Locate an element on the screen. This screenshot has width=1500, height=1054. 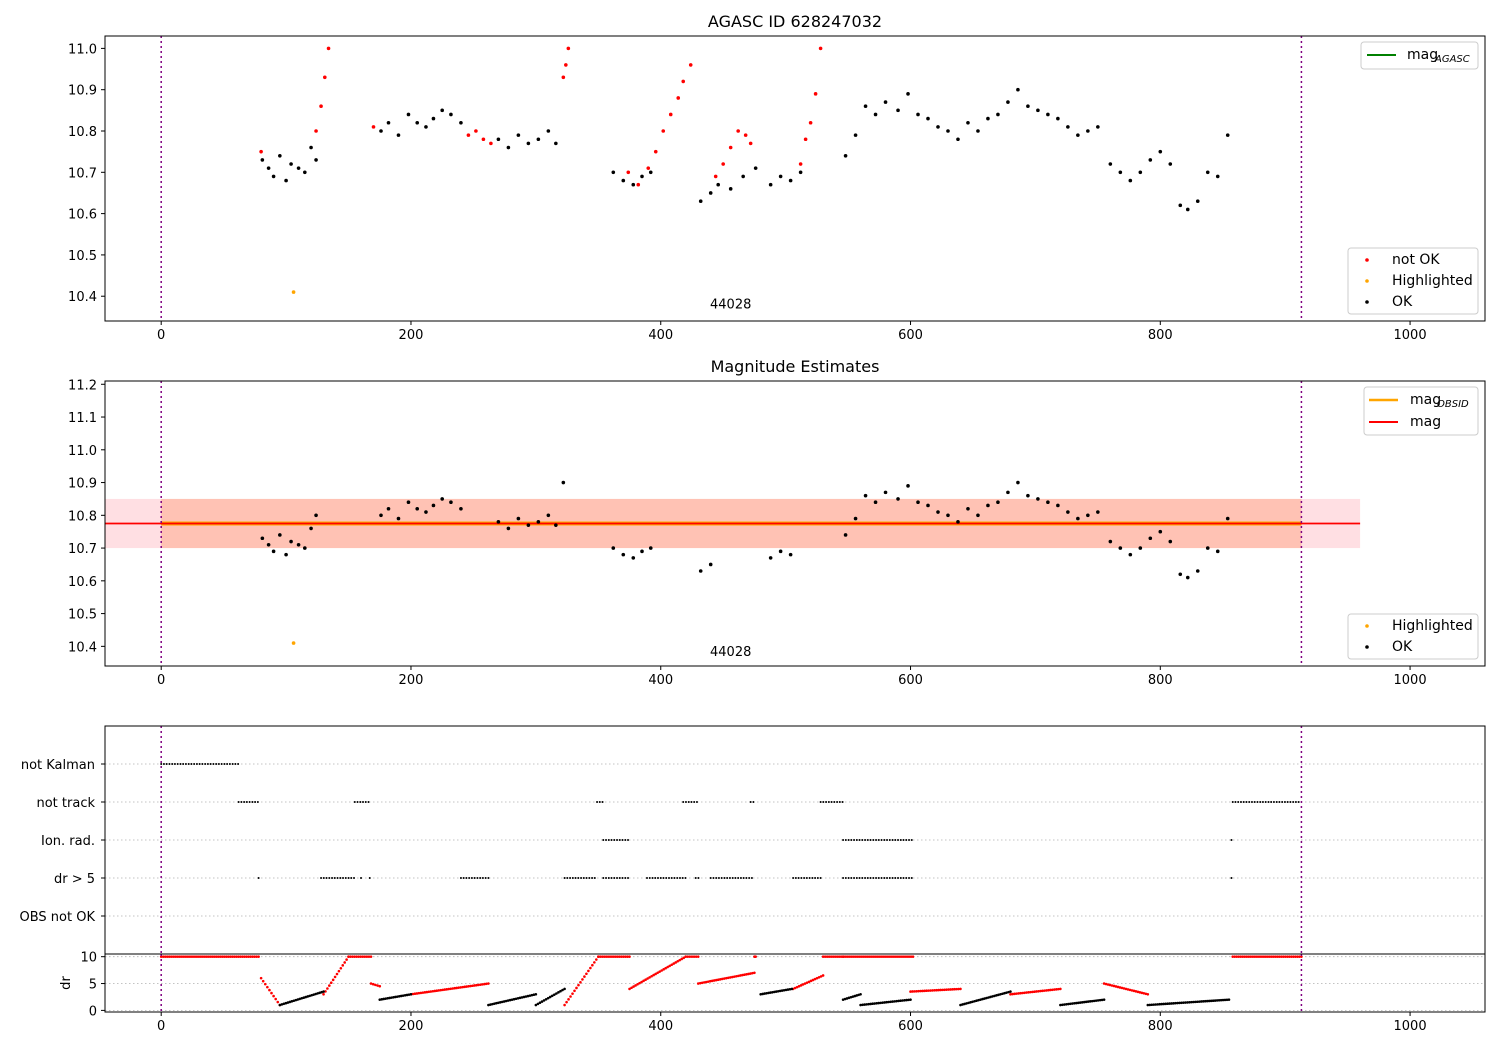
legend-mag: mag is located at coordinates (1425, 422).